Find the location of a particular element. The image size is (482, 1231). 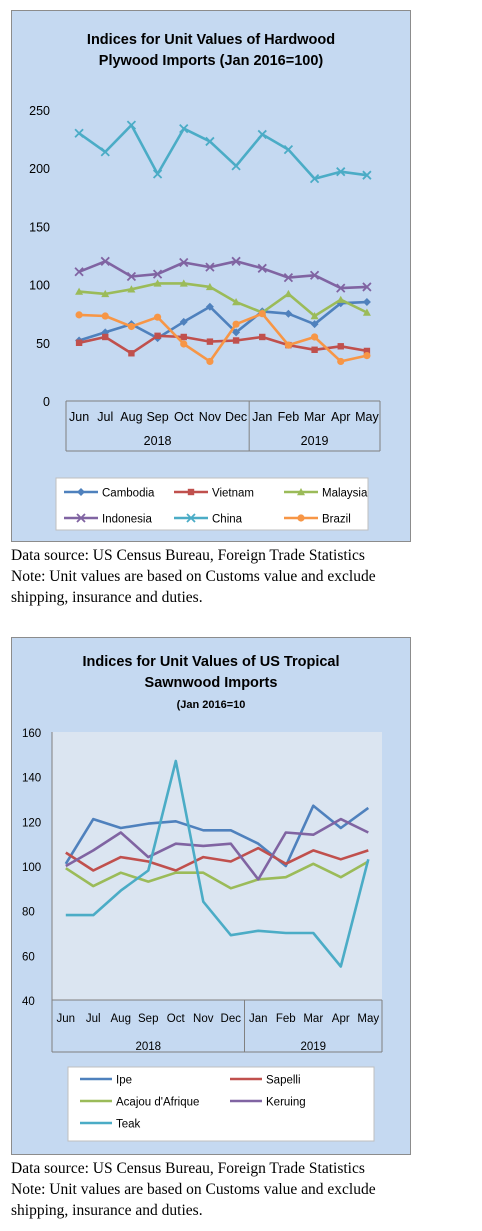

chart2-month-label: Apr is located at coordinates (341, 1019).